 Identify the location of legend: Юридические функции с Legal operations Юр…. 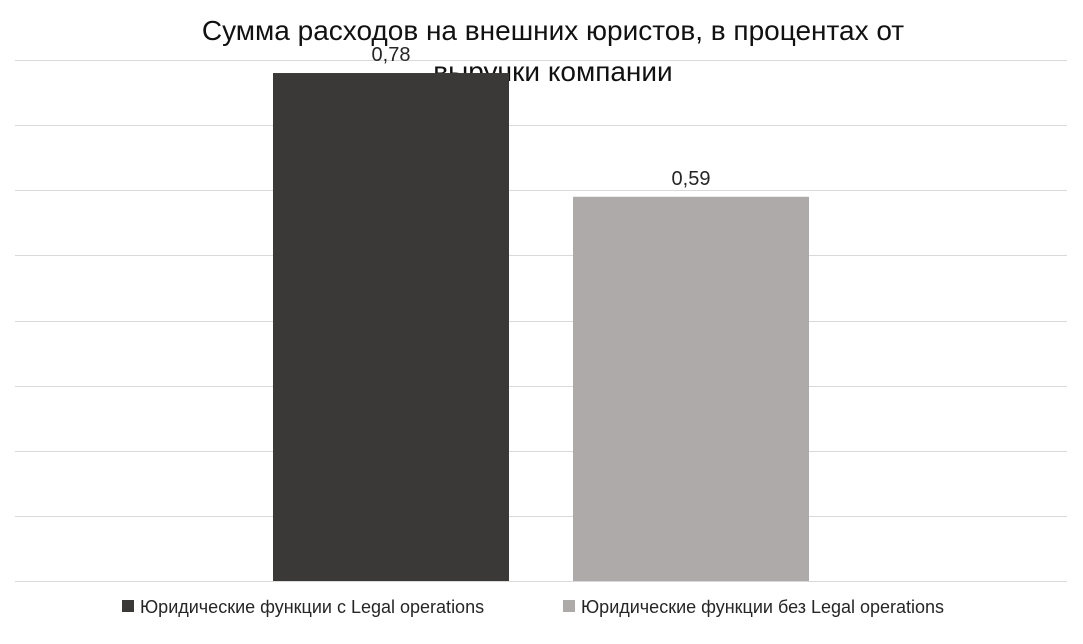
(533, 607).